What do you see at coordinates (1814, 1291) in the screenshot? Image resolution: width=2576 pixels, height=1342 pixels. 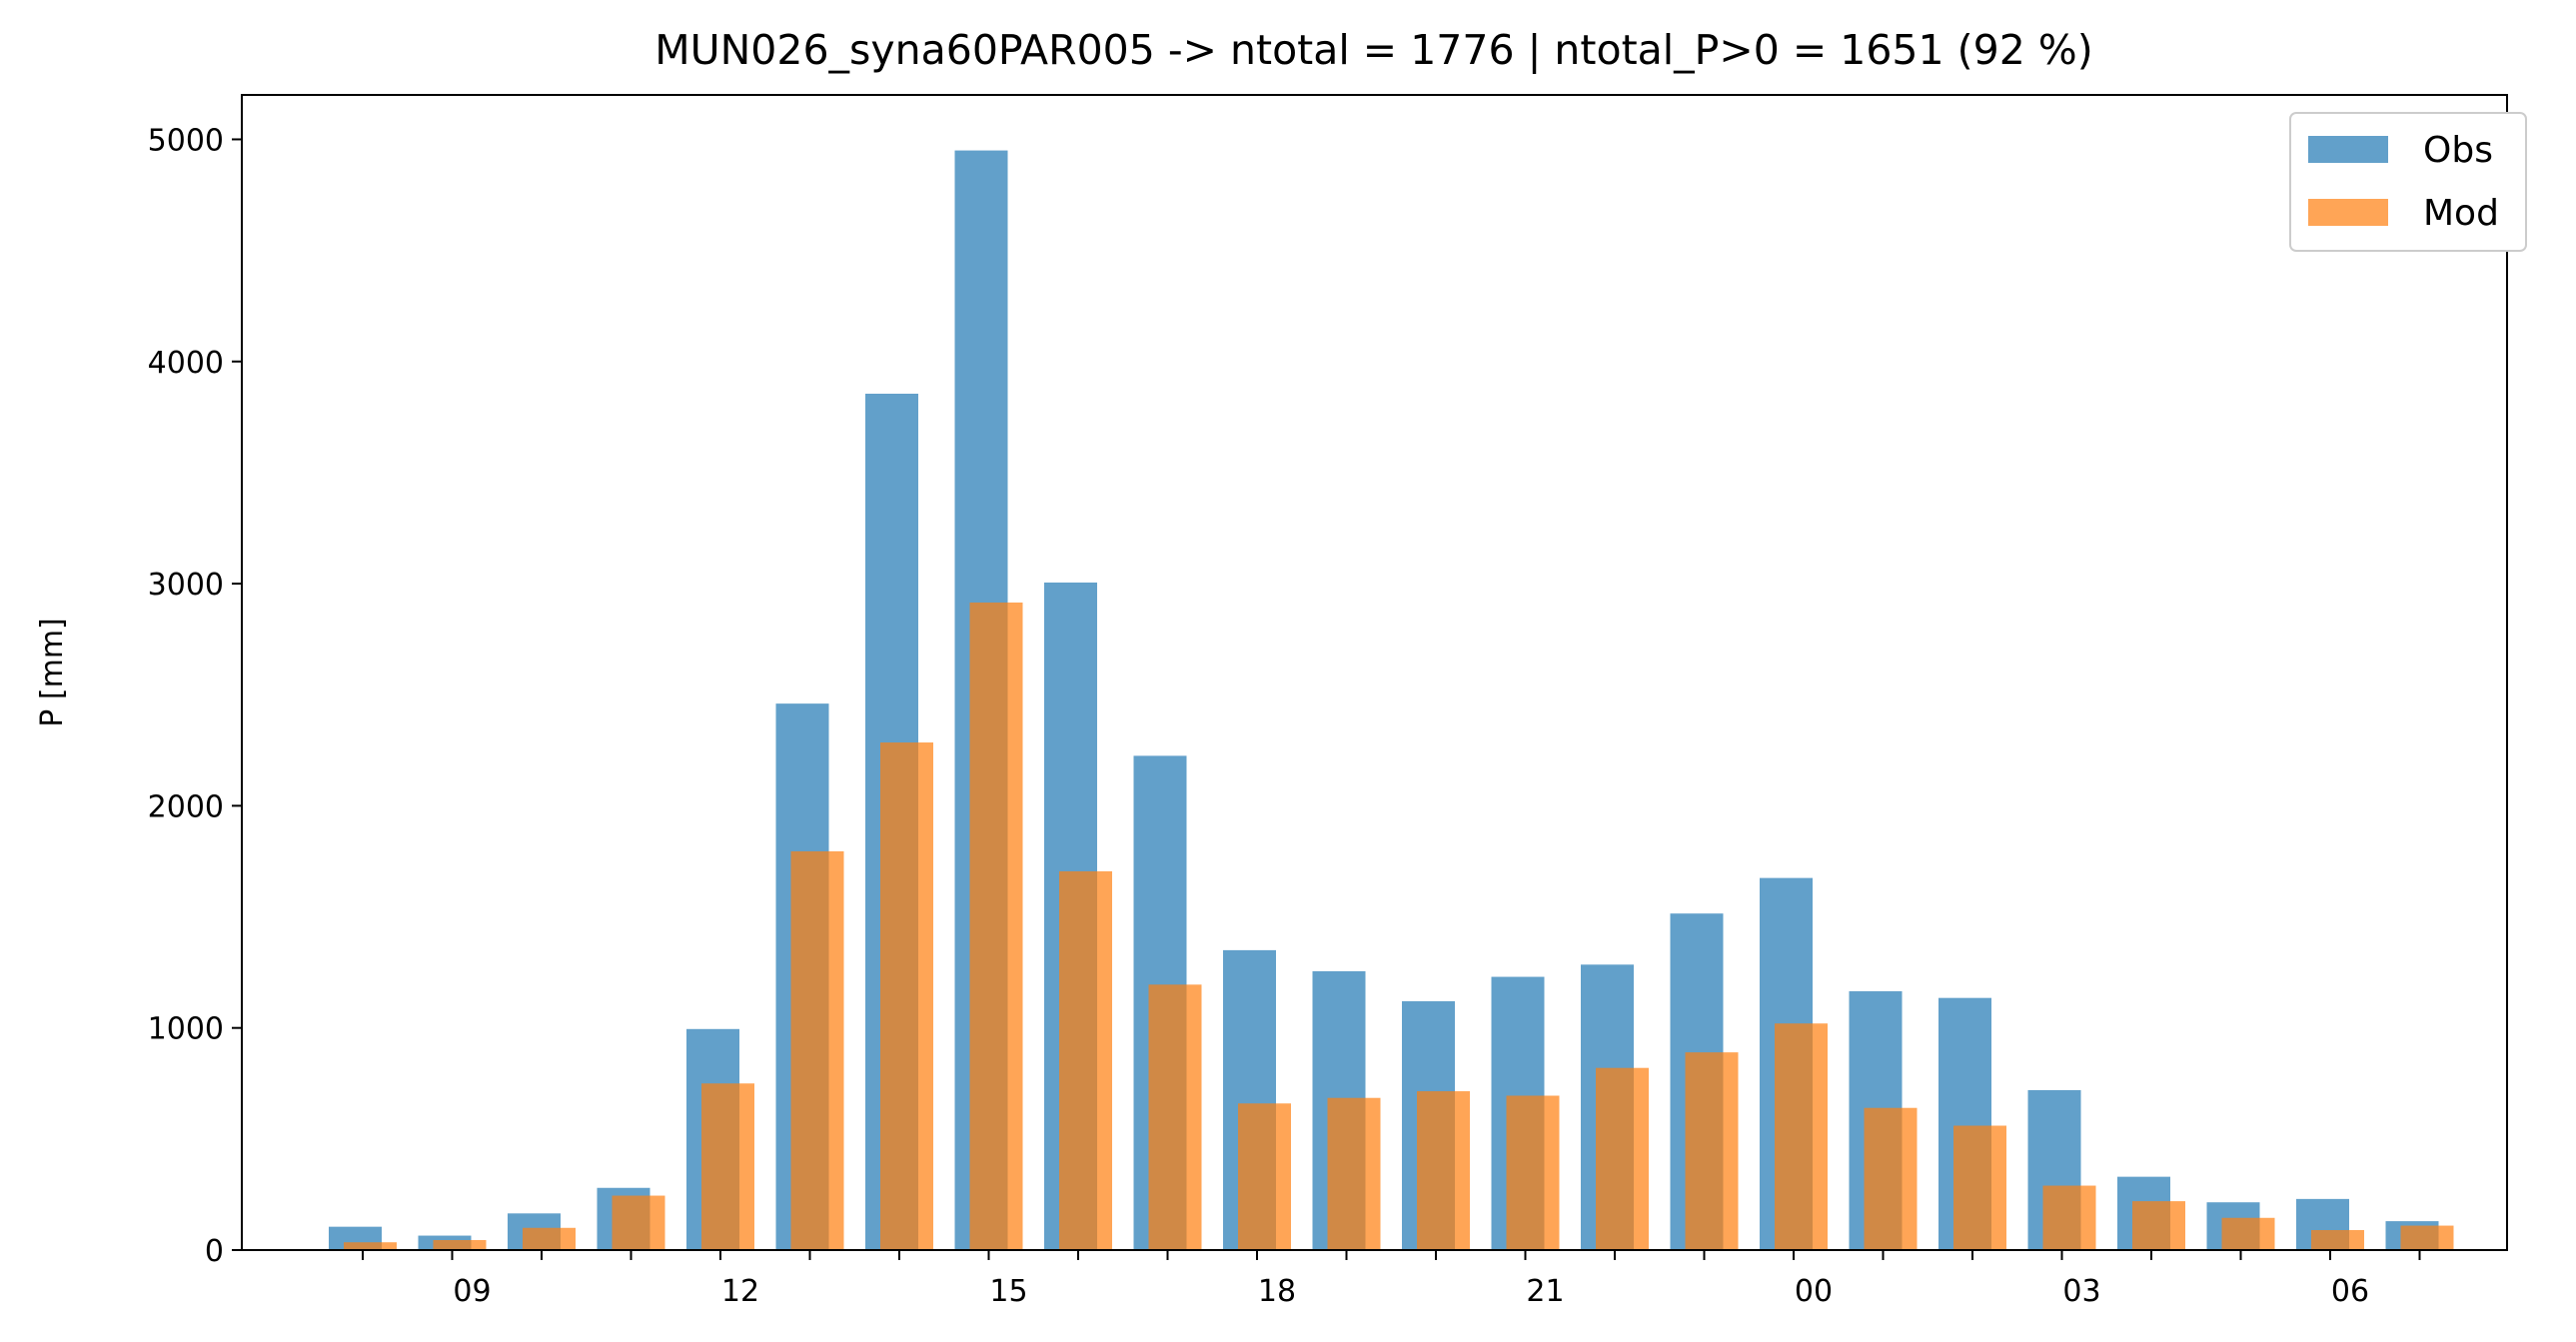 I see `x-tick-label-00: 00` at bounding box center [1814, 1291].